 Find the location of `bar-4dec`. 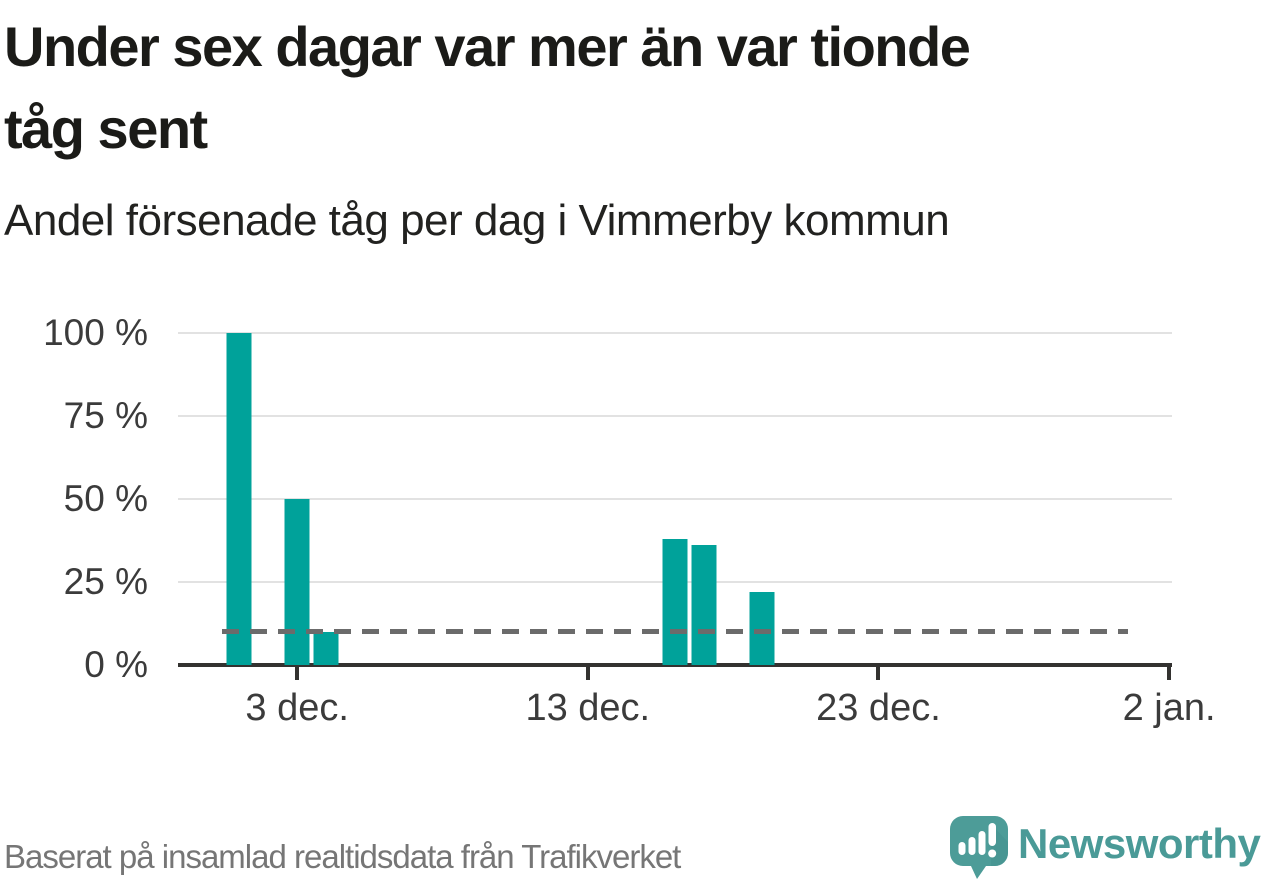

bar-4dec is located at coordinates (326, 648).